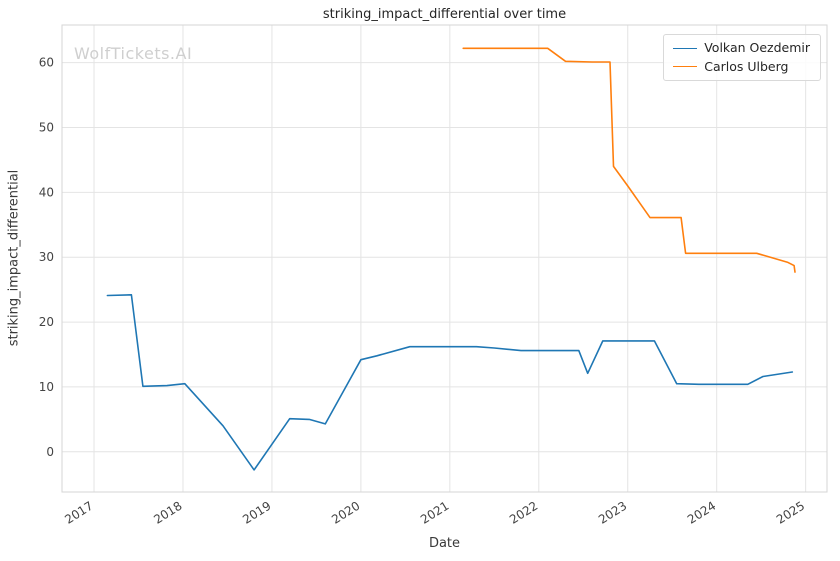 This screenshot has height=561, width=840. Describe the element at coordinates (133, 53) in the screenshot. I see `watermark: WolfTickets.AI` at that location.